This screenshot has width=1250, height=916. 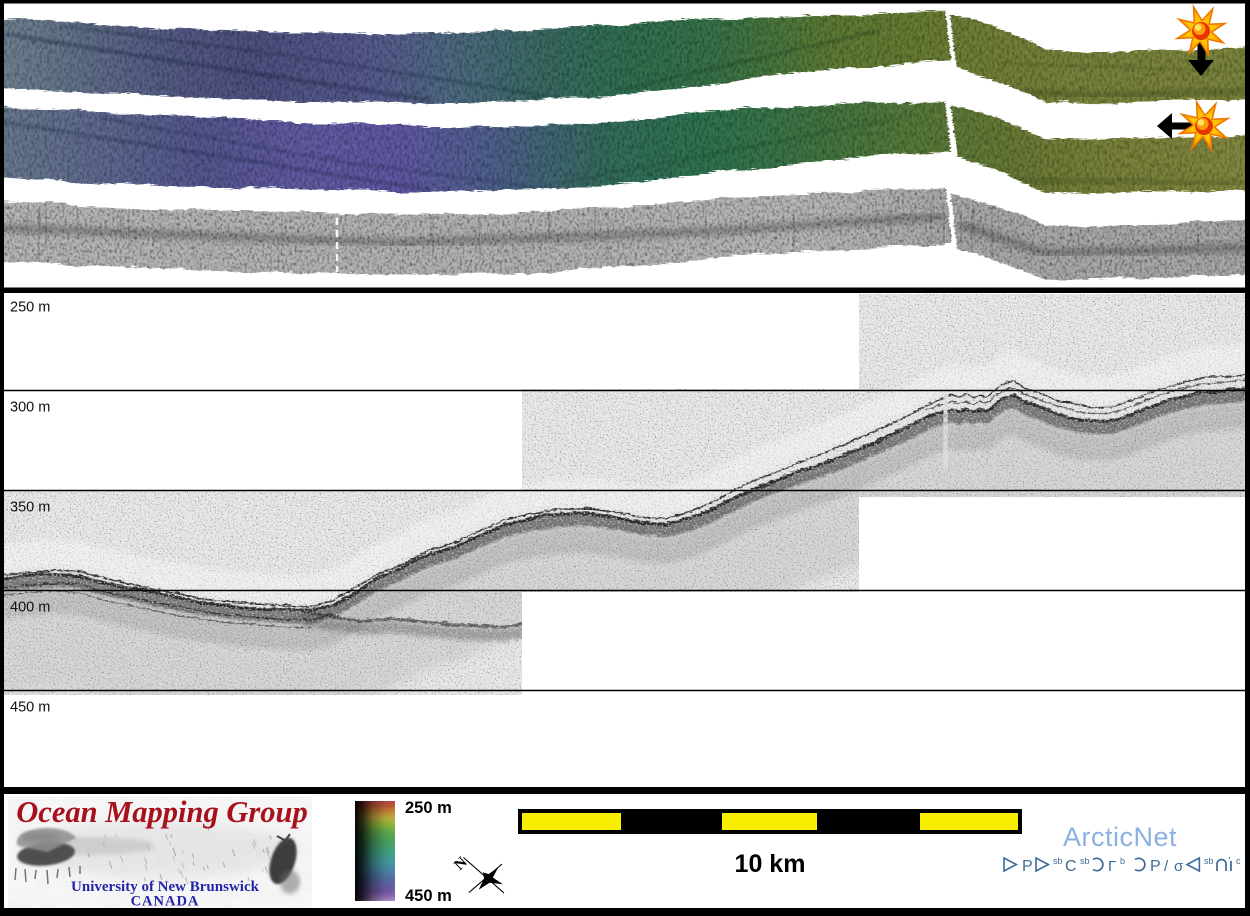 I want to click on svg-text: ArcticNet, so click(x=1120, y=837).